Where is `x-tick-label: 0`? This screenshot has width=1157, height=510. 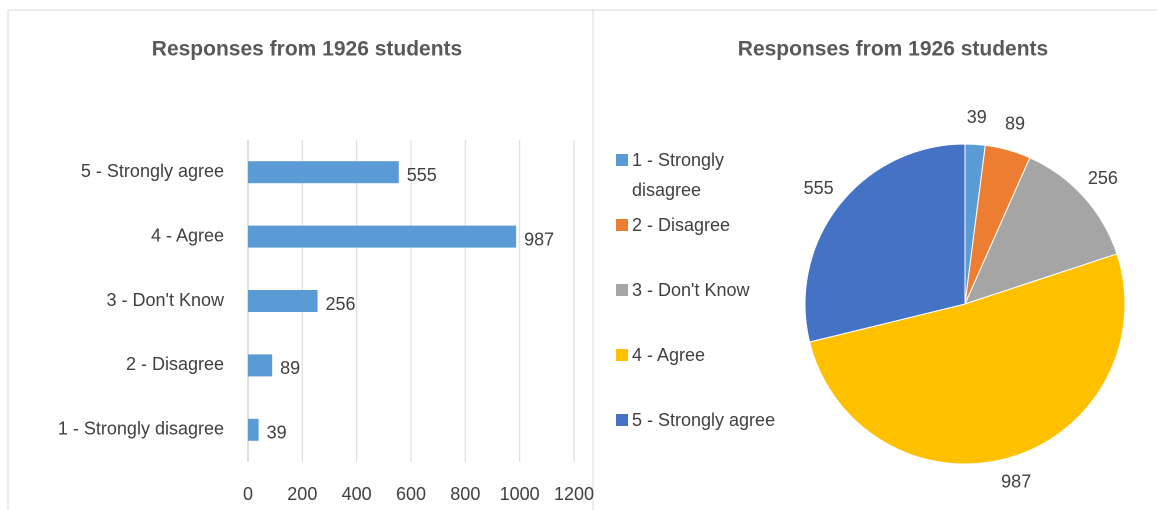
x-tick-label: 0 is located at coordinates (248, 494).